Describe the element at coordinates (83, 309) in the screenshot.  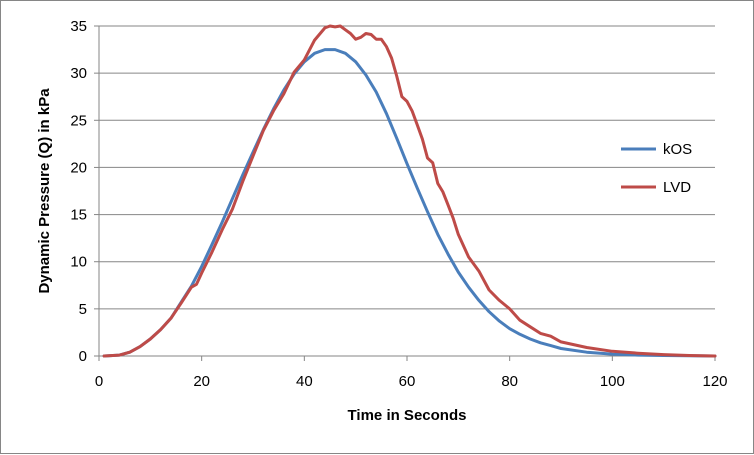
I see `y-tick-label: 5` at that location.